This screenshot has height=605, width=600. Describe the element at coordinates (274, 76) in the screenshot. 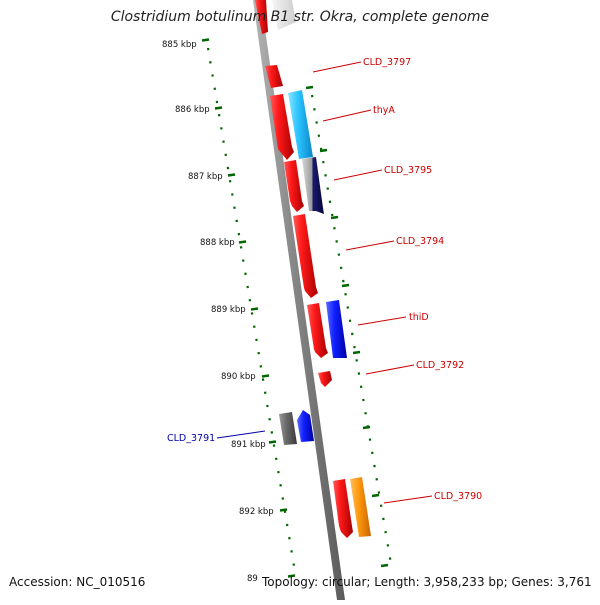

I see `gene-cld3797` at that location.